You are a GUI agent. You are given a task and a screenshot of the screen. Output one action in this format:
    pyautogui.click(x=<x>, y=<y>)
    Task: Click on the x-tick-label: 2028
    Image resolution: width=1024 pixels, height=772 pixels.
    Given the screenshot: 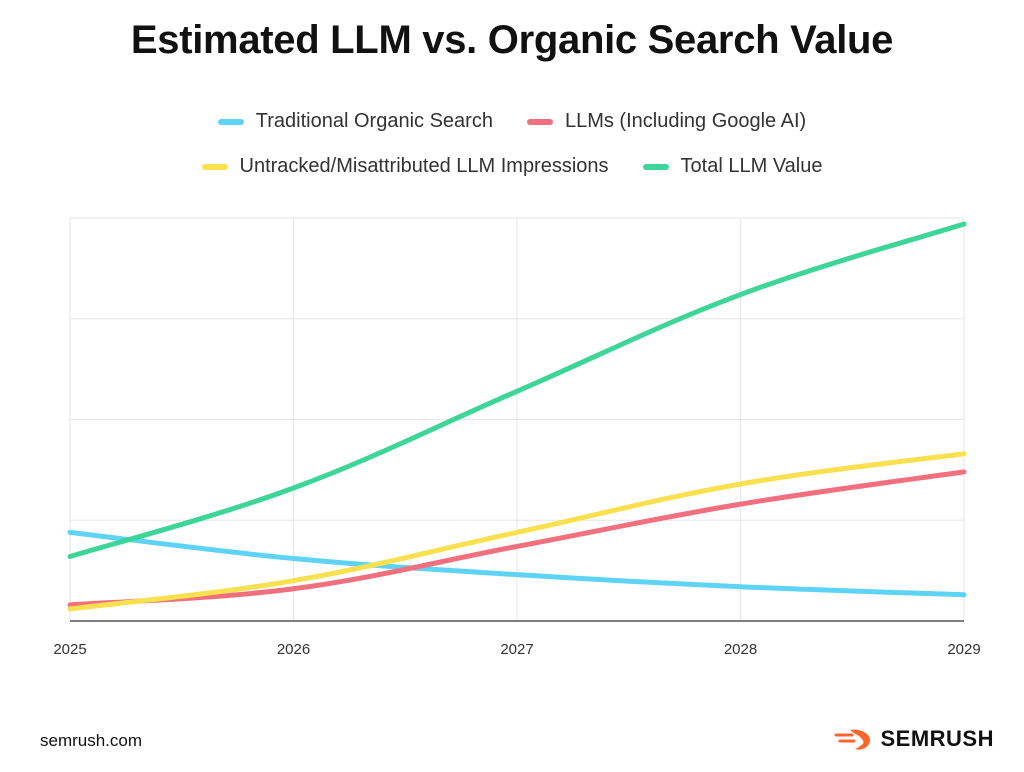 What is the action you would take?
    pyautogui.click(x=740, y=649)
    